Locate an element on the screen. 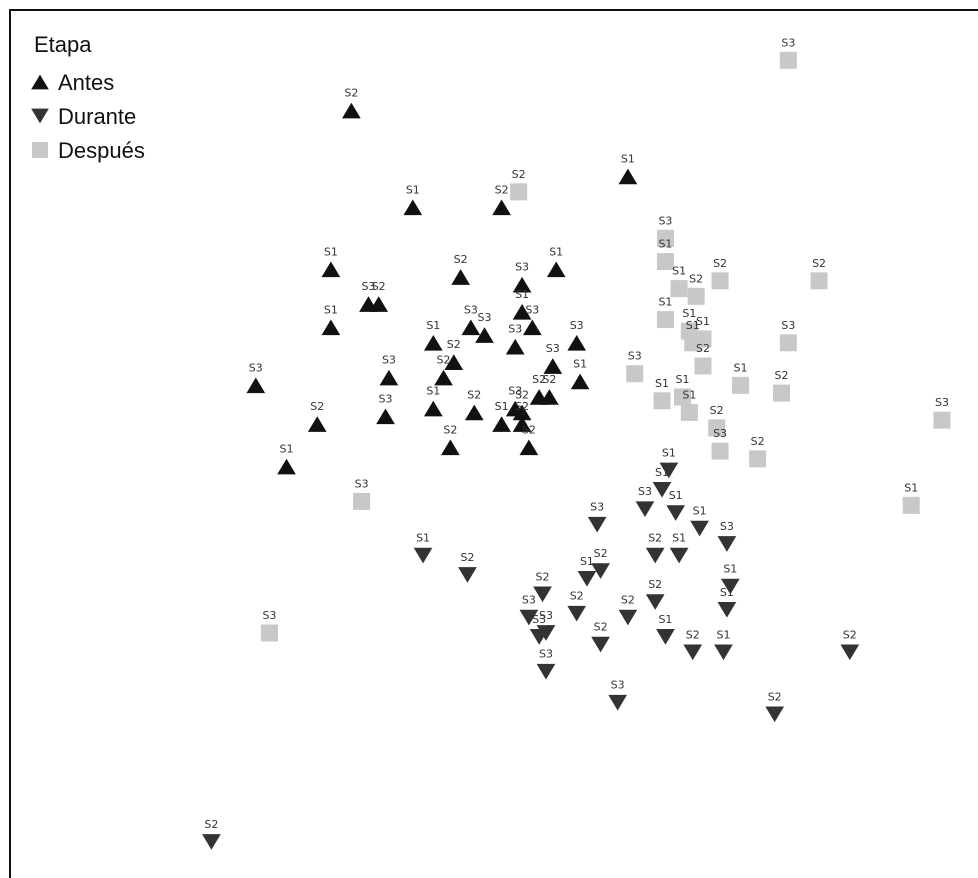 Image resolution: width=978 pixels, height=878 pixels. legend-entries: Antes Durante Después is located at coordinates (88, 116).